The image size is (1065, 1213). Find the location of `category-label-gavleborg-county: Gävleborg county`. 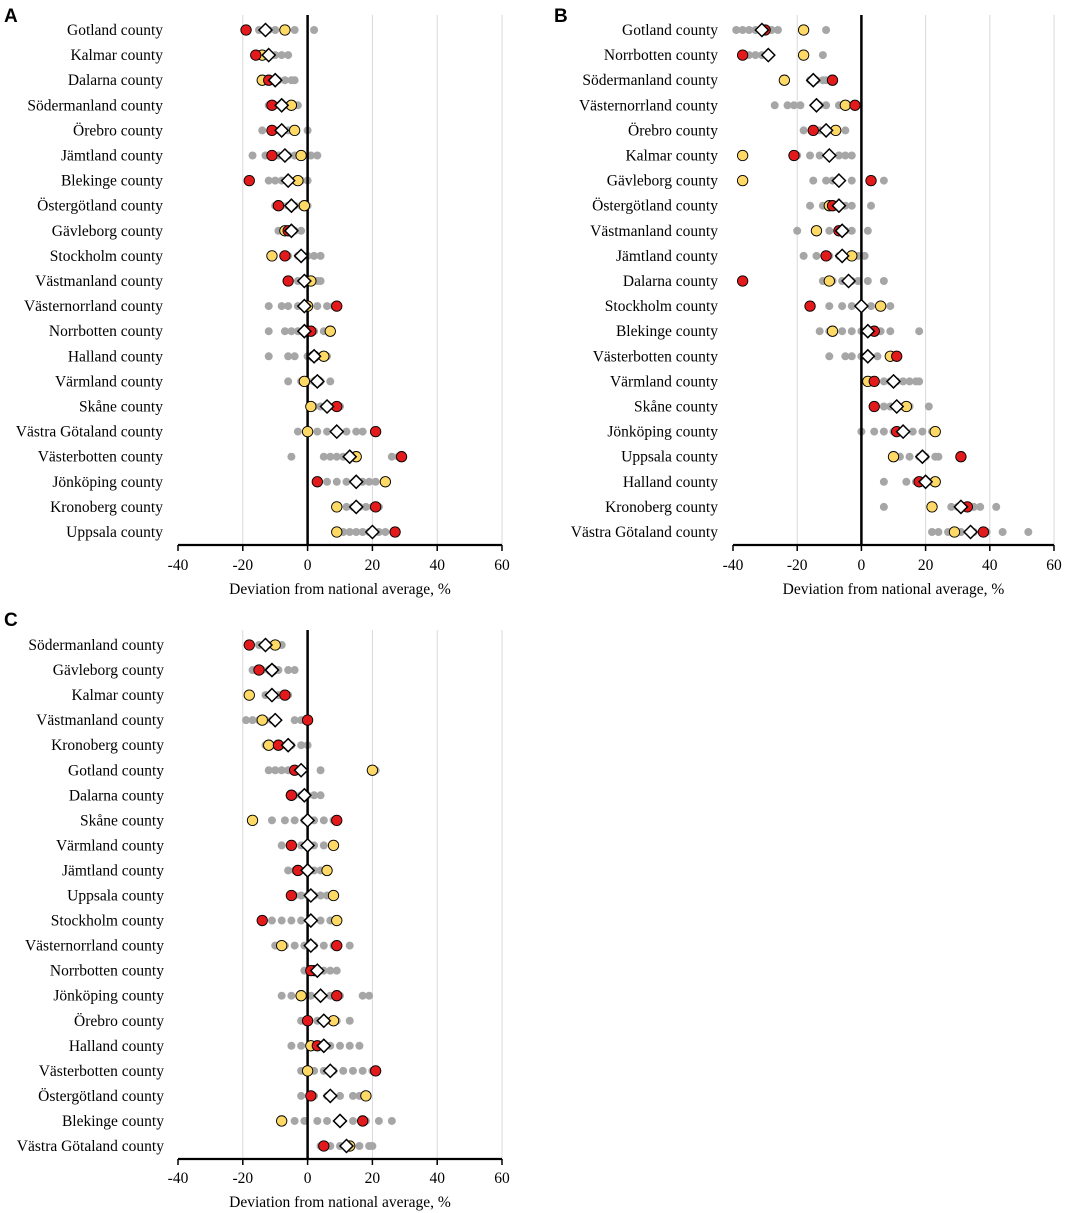

category-label-gavleborg-county: Gävleborg county is located at coordinates (107, 231).